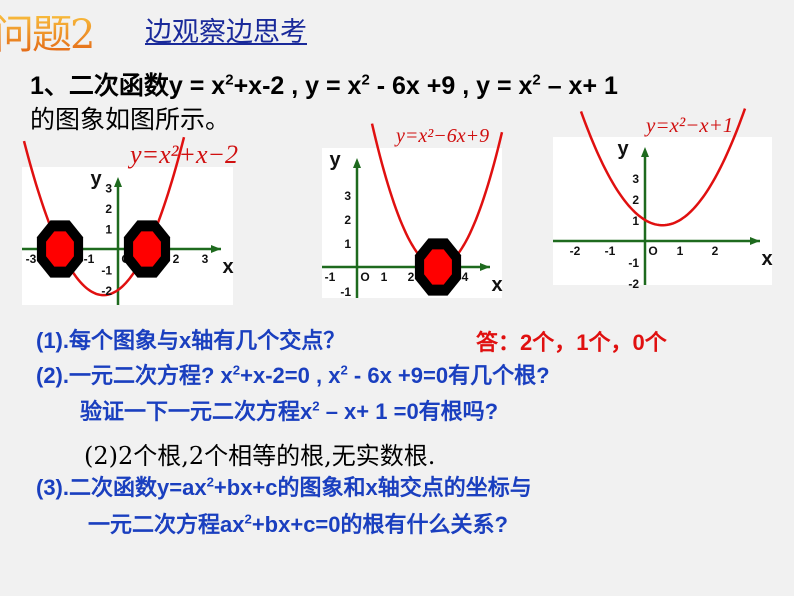  What do you see at coordinates (663, 167) in the screenshot?
I see `parabola-curve` at bounding box center [663, 167].